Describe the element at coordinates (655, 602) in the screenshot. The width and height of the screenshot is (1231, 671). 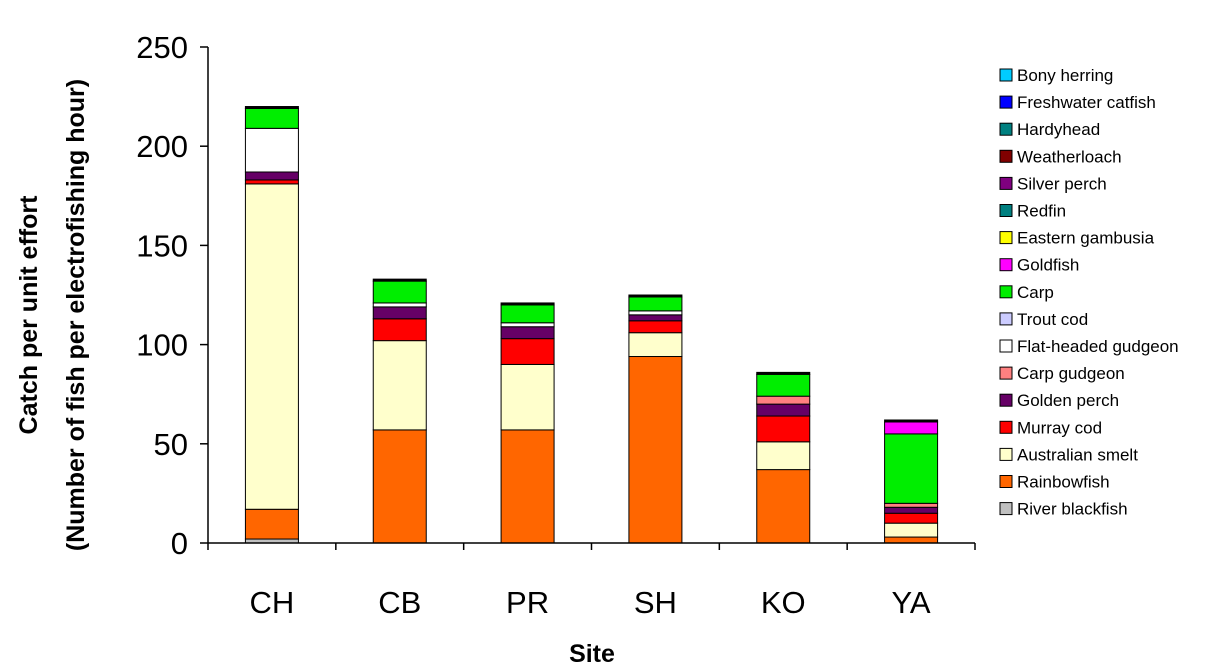
I see `x-tick-label: SH` at that location.